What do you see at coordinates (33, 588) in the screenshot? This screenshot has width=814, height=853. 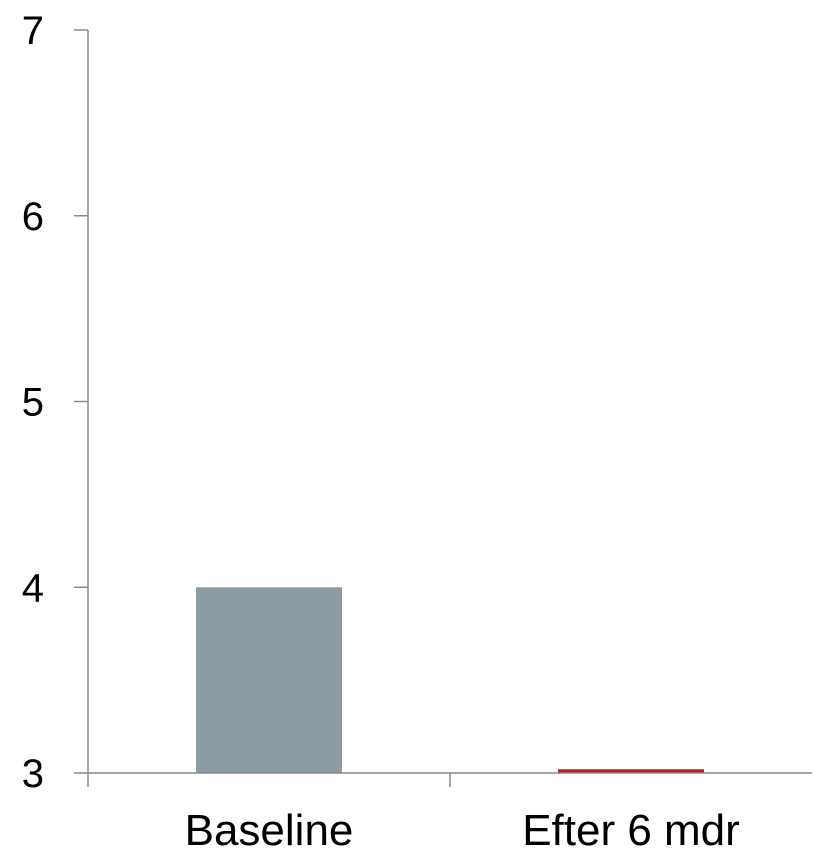 I see `y-tick-label-4: 4` at bounding box center [33, 588].